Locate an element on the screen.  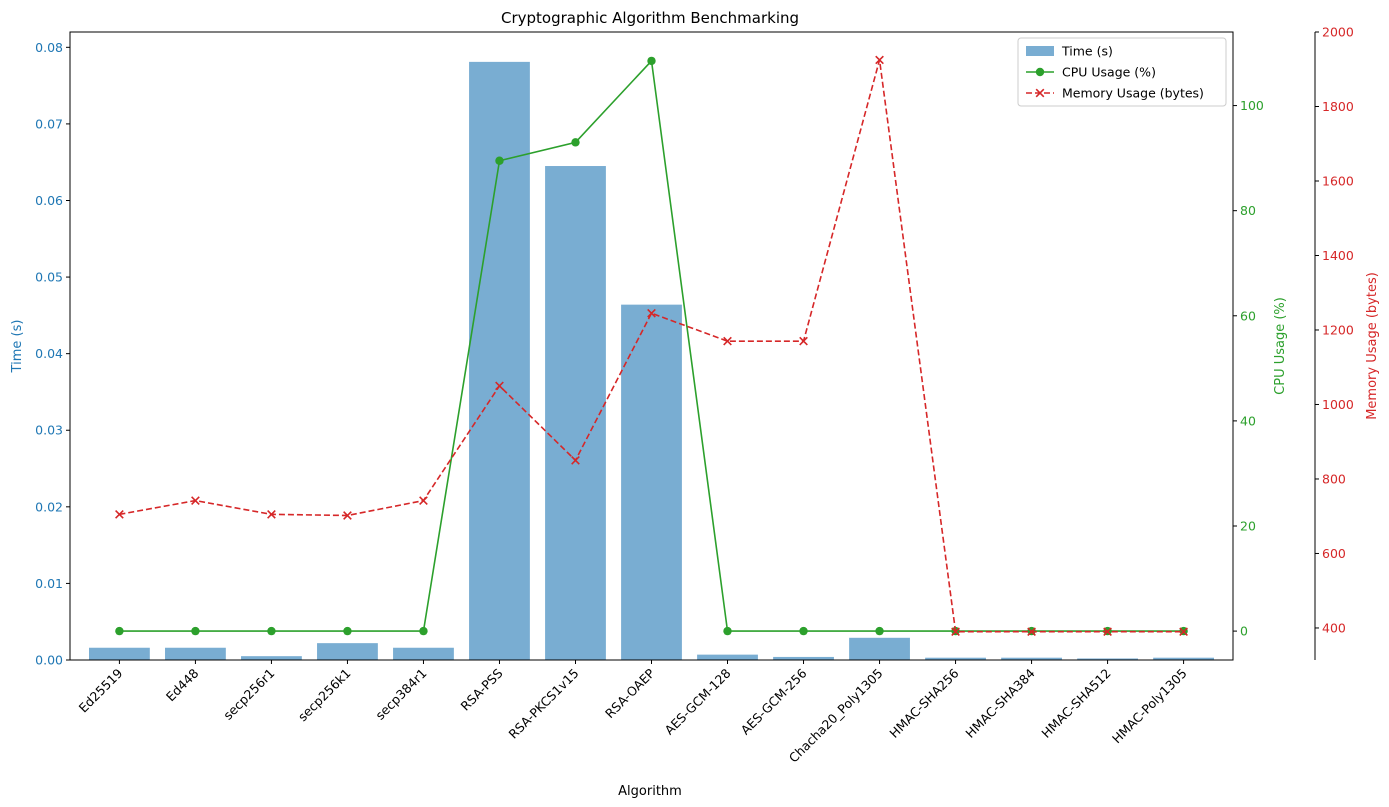
y-memory-tick-label-1: 600 is located at coordinates (1334, 553).